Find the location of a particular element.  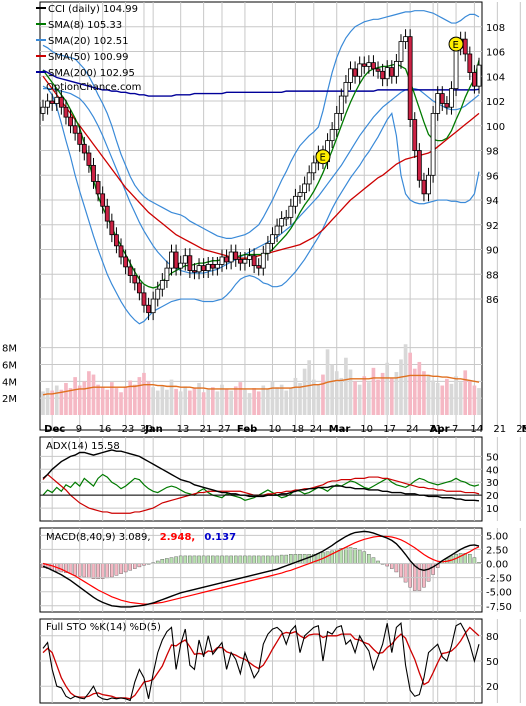

x-tick-label: Feb is located at coordinates (247, 429).